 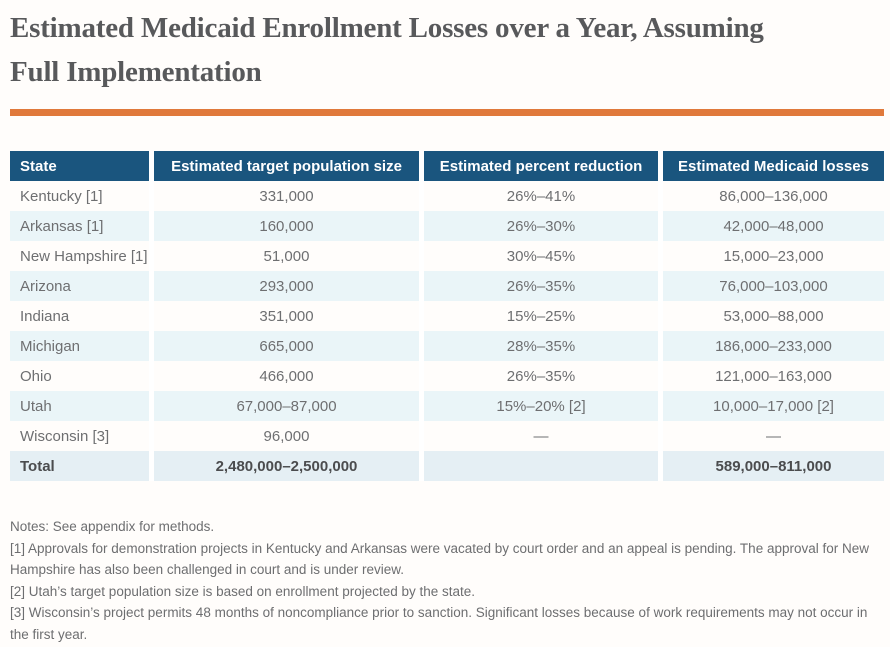 I want to click on cell-losses: 10,000–17,000 [2], so click(x=771, y=406).